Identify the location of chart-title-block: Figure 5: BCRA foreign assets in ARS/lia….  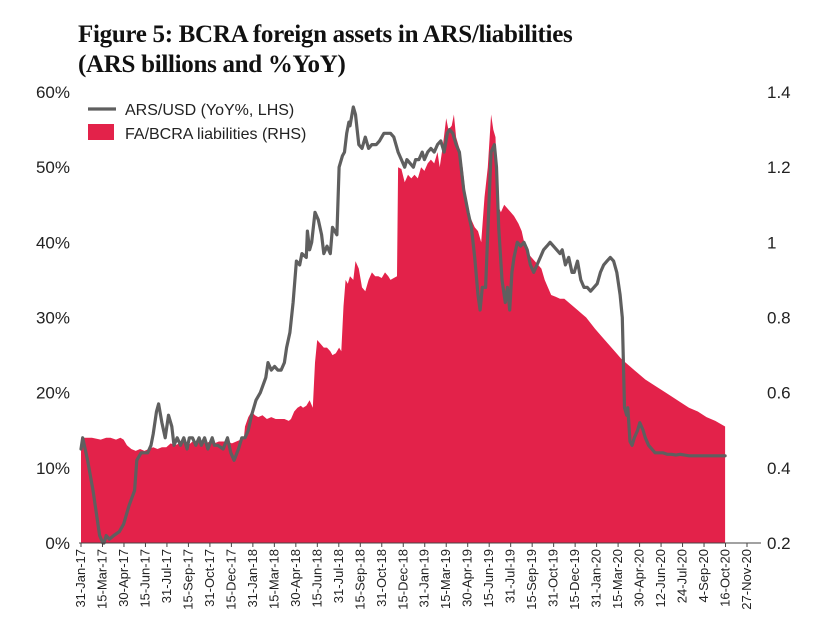
(448, 50).